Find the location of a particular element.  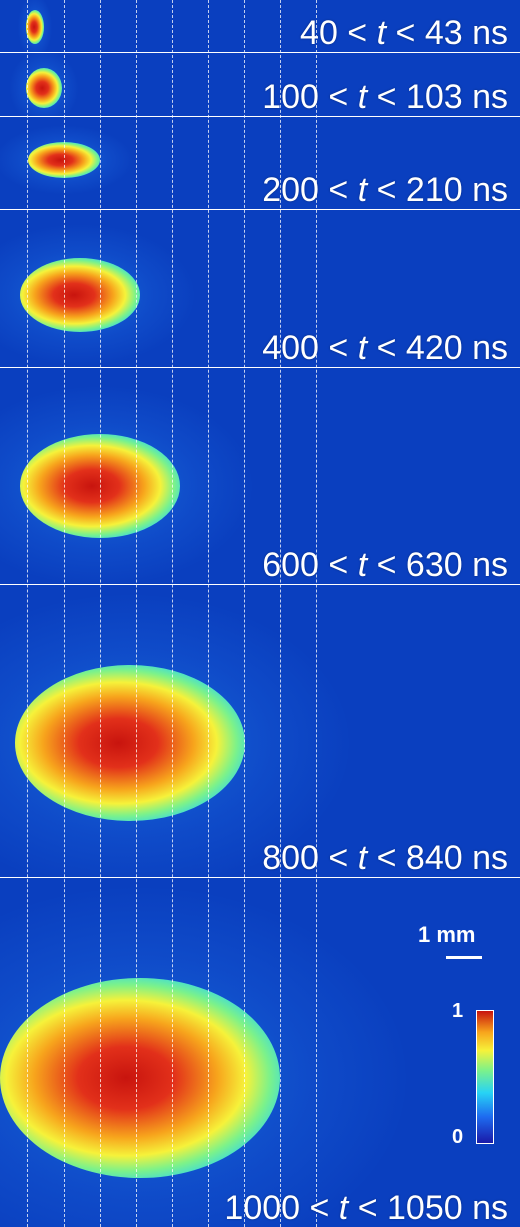

time-window-label: 100 < t < 103 ns is located at coordinates (385, 97).